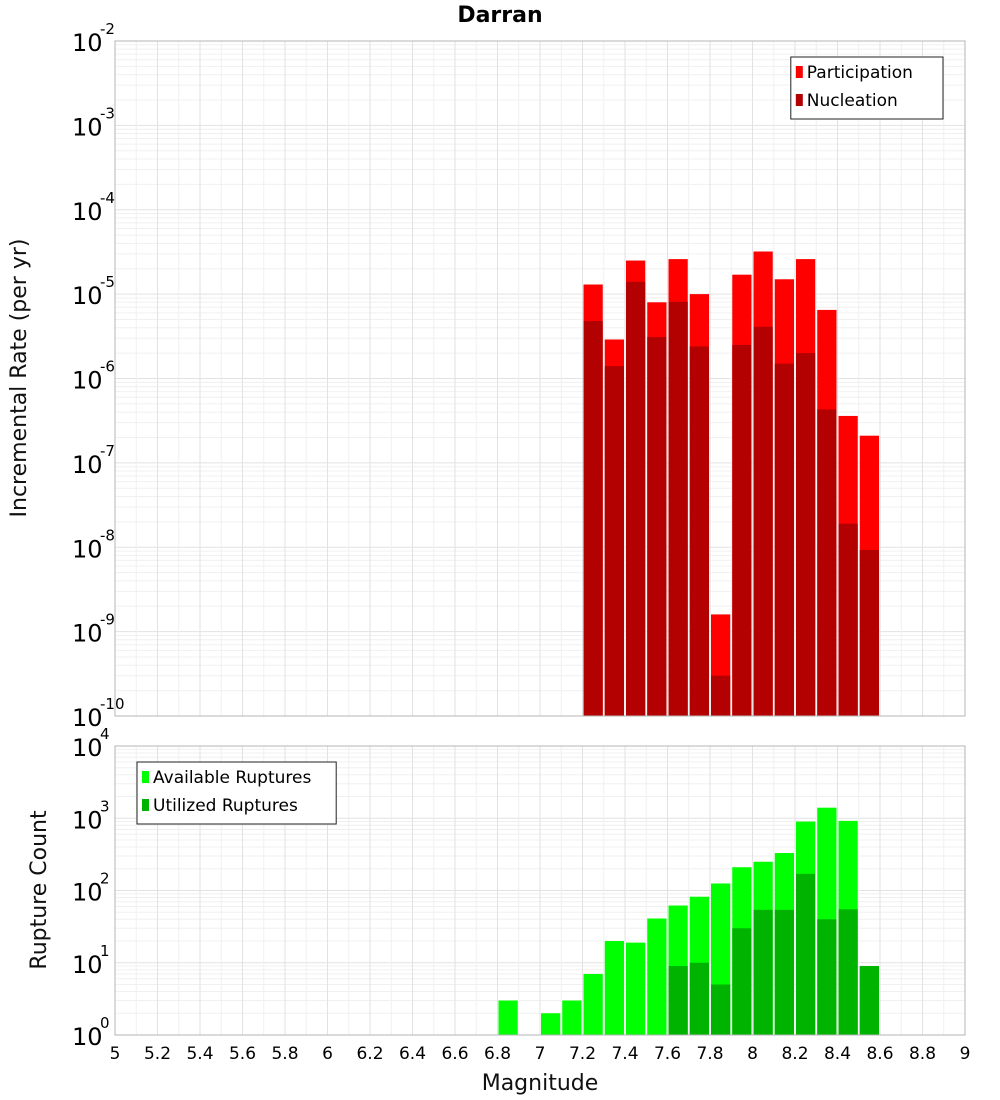  What do you see at coordinates (284, 1054) in the screenshot?
I see `x-tick-label: 5.8` at bounding box center [284, 1054].